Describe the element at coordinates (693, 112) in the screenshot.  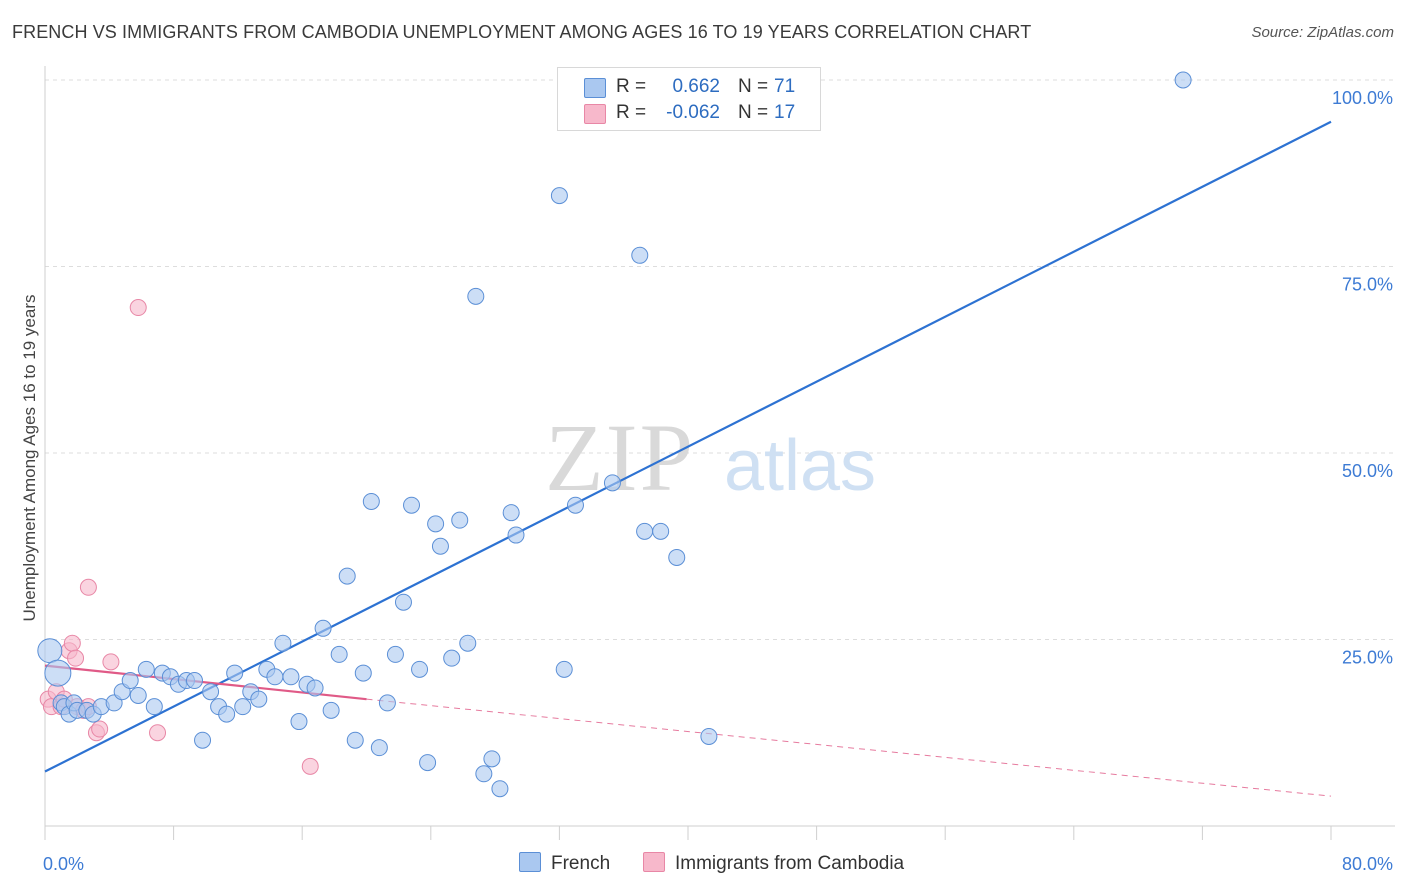
I see `legend-r-value: -0.062` at that location.